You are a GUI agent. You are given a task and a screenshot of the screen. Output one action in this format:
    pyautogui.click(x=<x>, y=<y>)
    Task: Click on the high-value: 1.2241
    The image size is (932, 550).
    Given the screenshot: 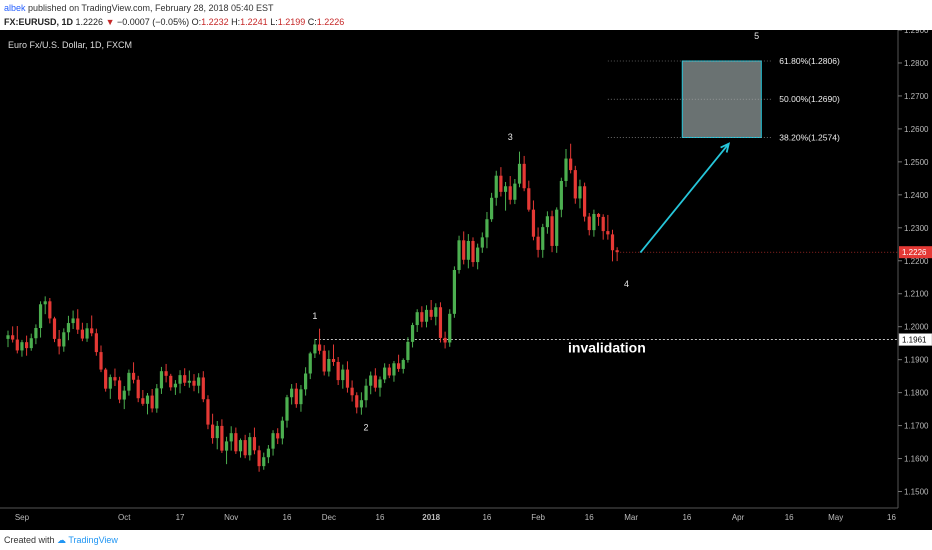 What is the action you would take?
    pyautogui.click(x=254, y=22)
    